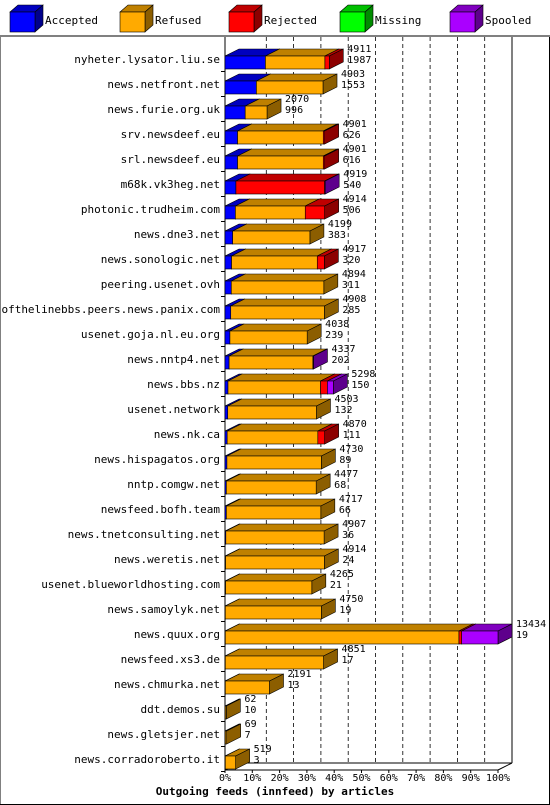  Describe the element at coordinates (334, 778) in the screenshot. I see `x-tick-label: 40%` at that location.